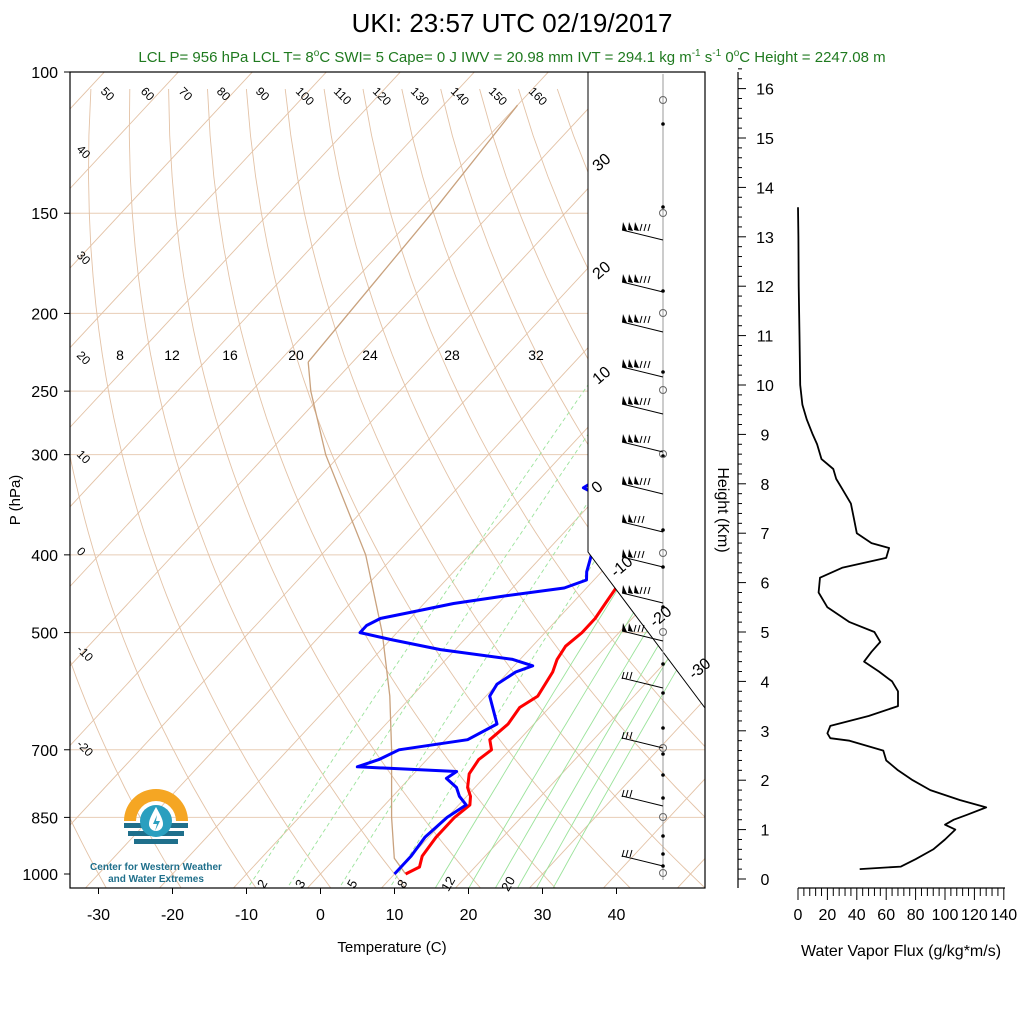 The width and height of the screenshot is (1024, 1024). What do you see at coordinates (901, 951) in the screenshot?
I see `flux-axis-title: Water Vapor Flux (g/kg*m/s)` at bounding box center [901, 951].